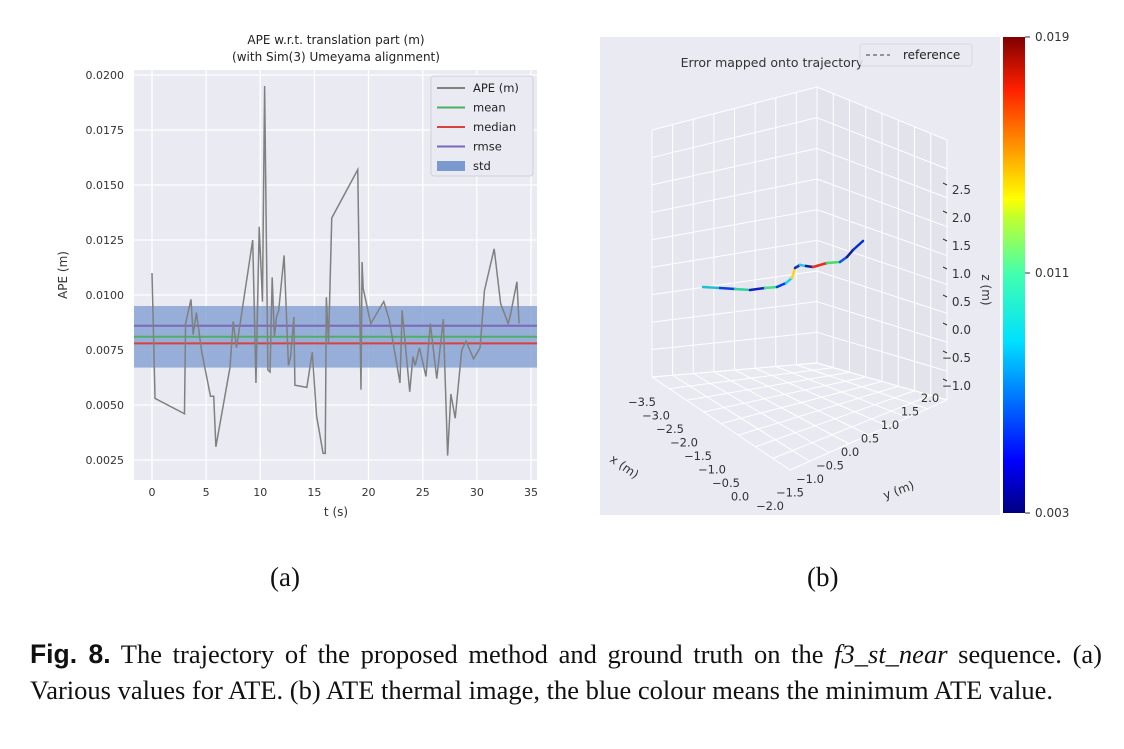 The width and height of the screenshot is (1124, 749). What do you see at coordinates (930, 398) in the screenshot?
I see `y-tick-label: 2.0` at bounding box center [930, 398].